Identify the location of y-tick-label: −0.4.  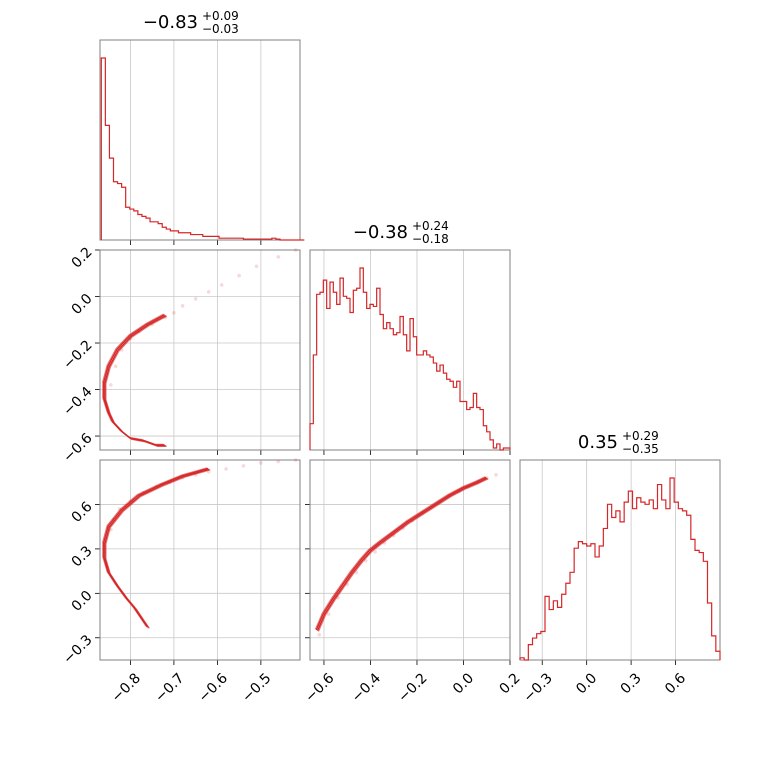
(77, 401).